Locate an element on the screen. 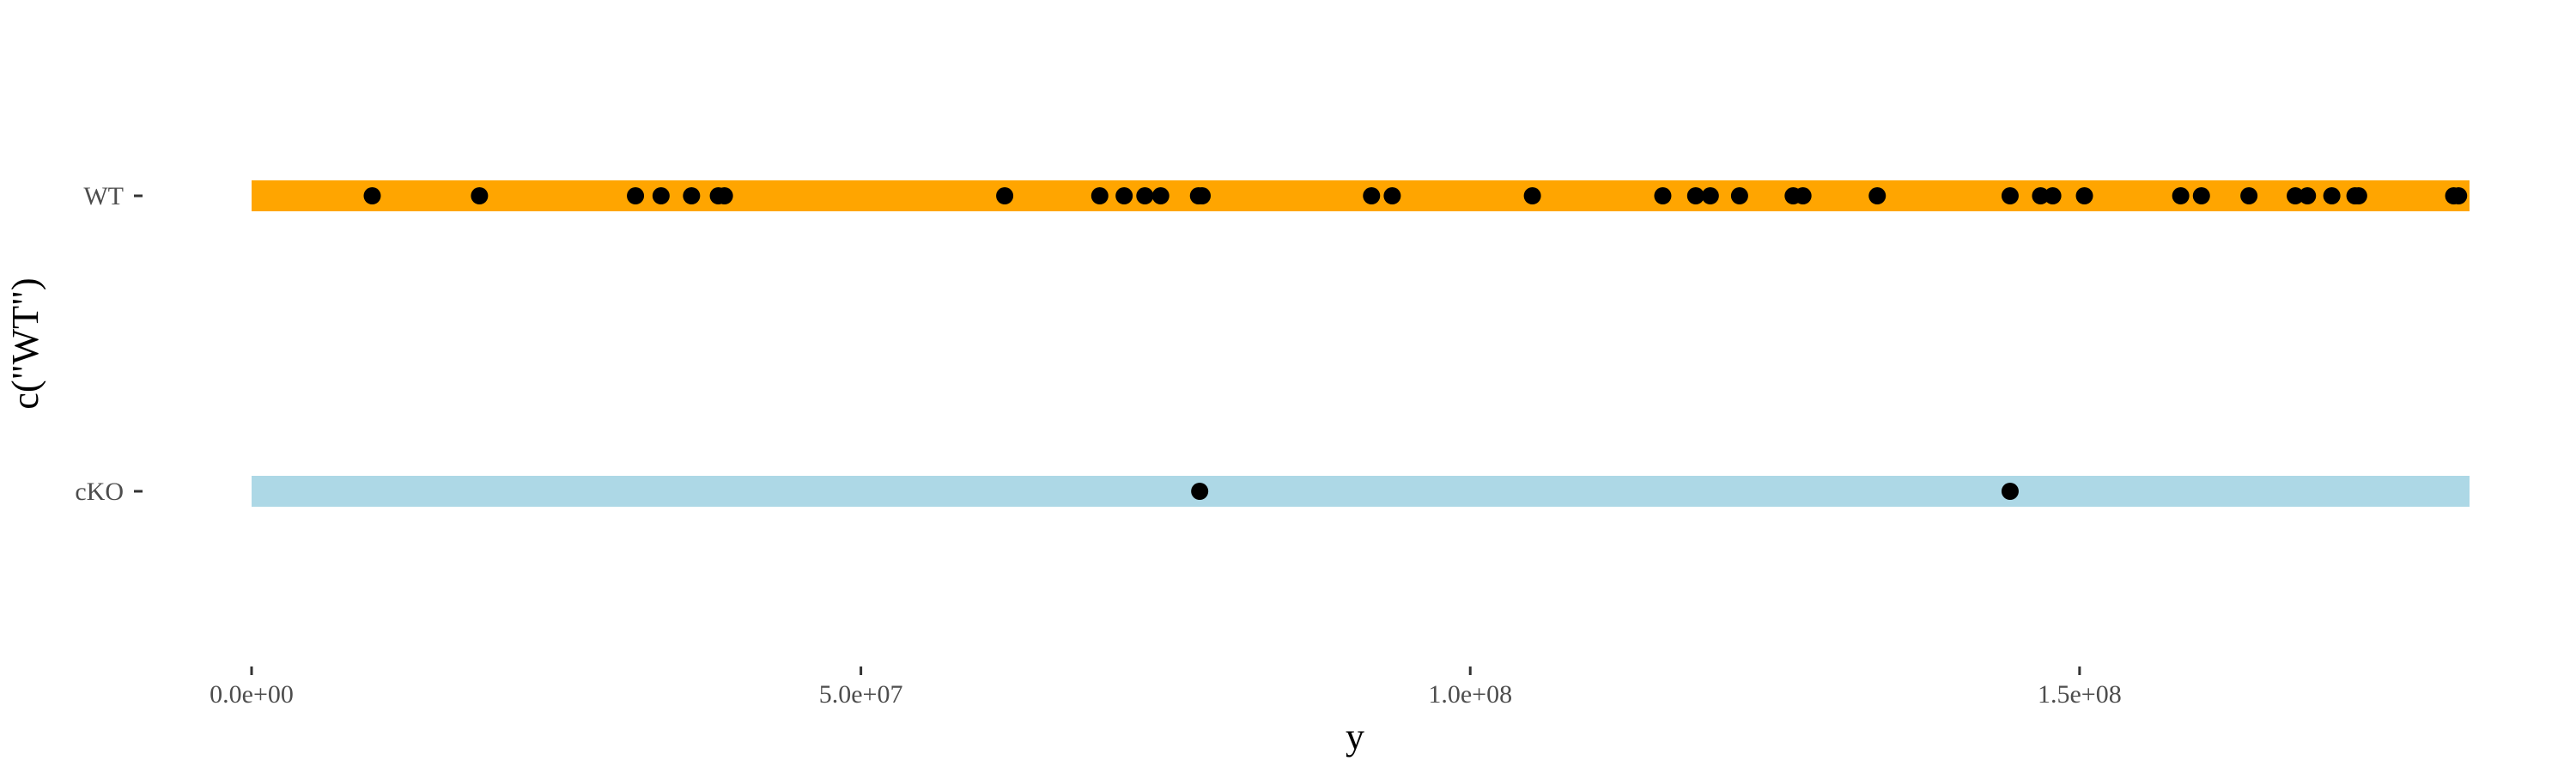  y-axis-title: c("WT") is located at coordinates (25, 343).